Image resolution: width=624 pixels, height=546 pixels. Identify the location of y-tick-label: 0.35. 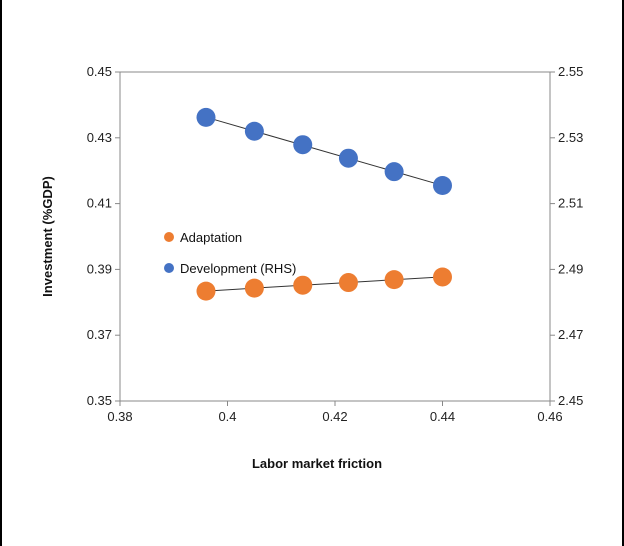
(99, 400).